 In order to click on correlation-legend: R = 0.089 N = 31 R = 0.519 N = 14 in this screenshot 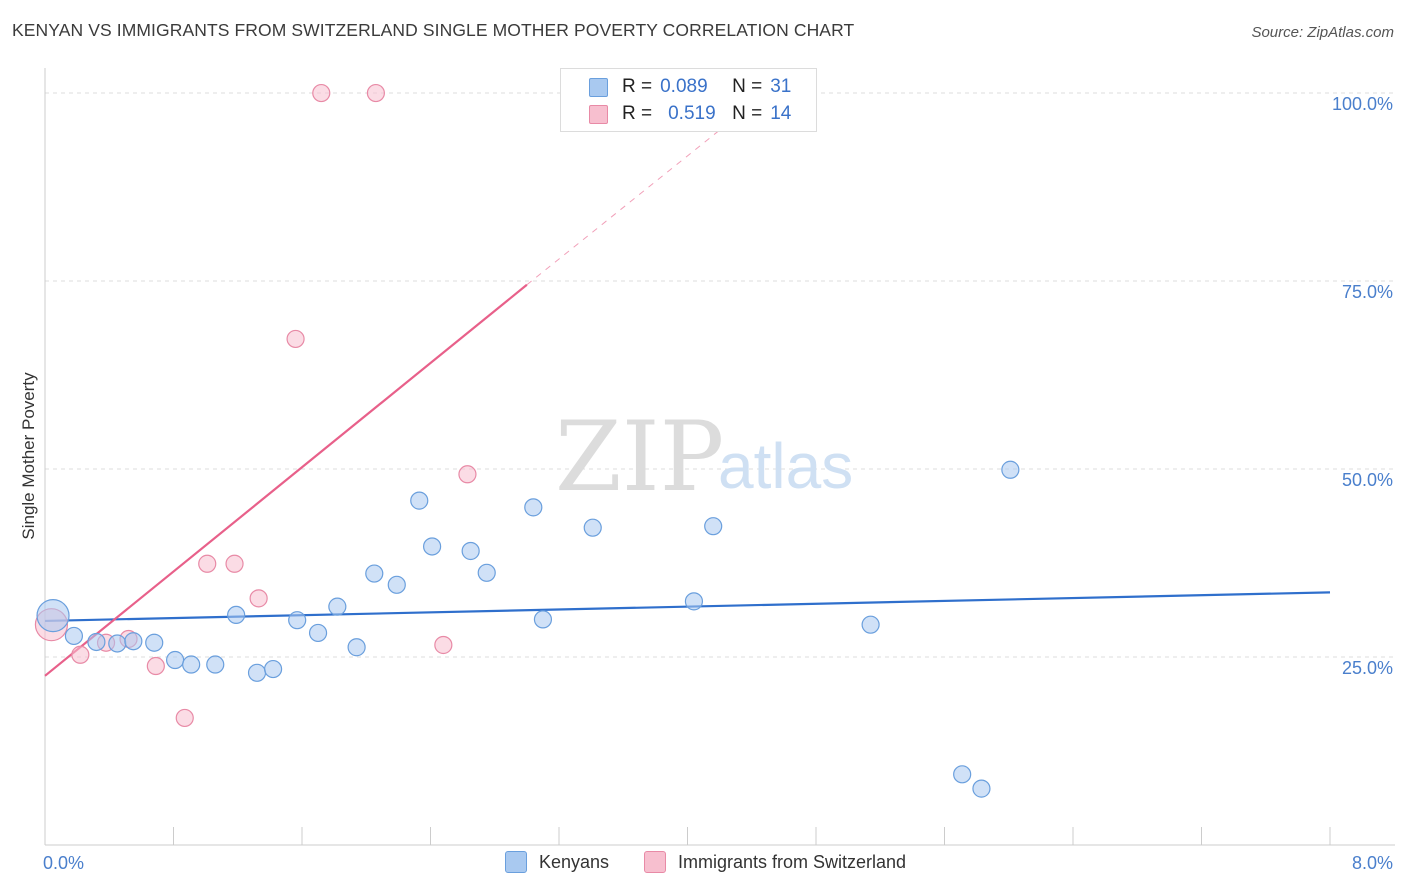, I will do `click(688, 100)`.